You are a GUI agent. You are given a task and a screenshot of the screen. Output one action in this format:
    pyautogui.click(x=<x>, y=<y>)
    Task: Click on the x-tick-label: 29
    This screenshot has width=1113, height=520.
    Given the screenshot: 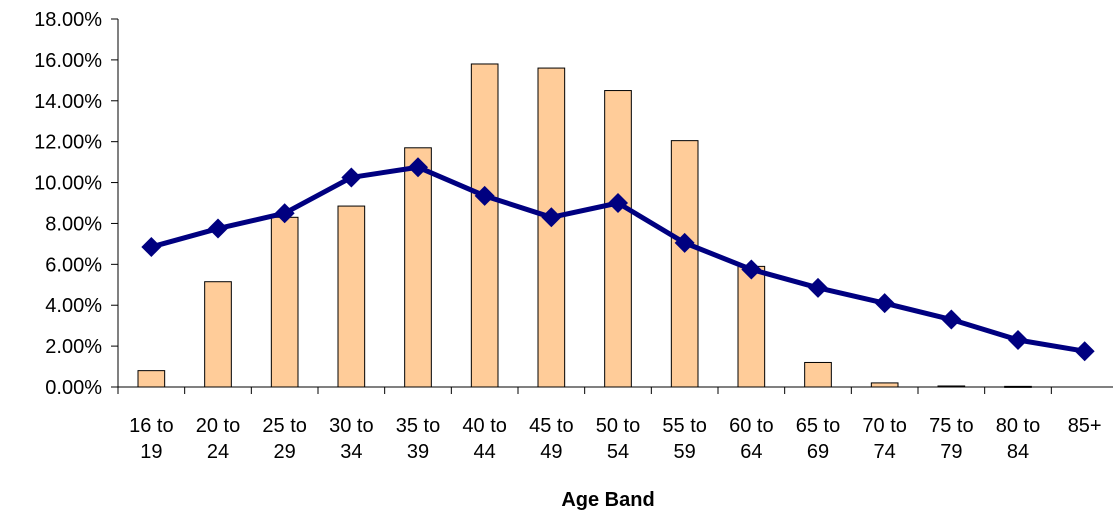 What is the action you would take?
    pyautogui.click(x=285, y=452)
    